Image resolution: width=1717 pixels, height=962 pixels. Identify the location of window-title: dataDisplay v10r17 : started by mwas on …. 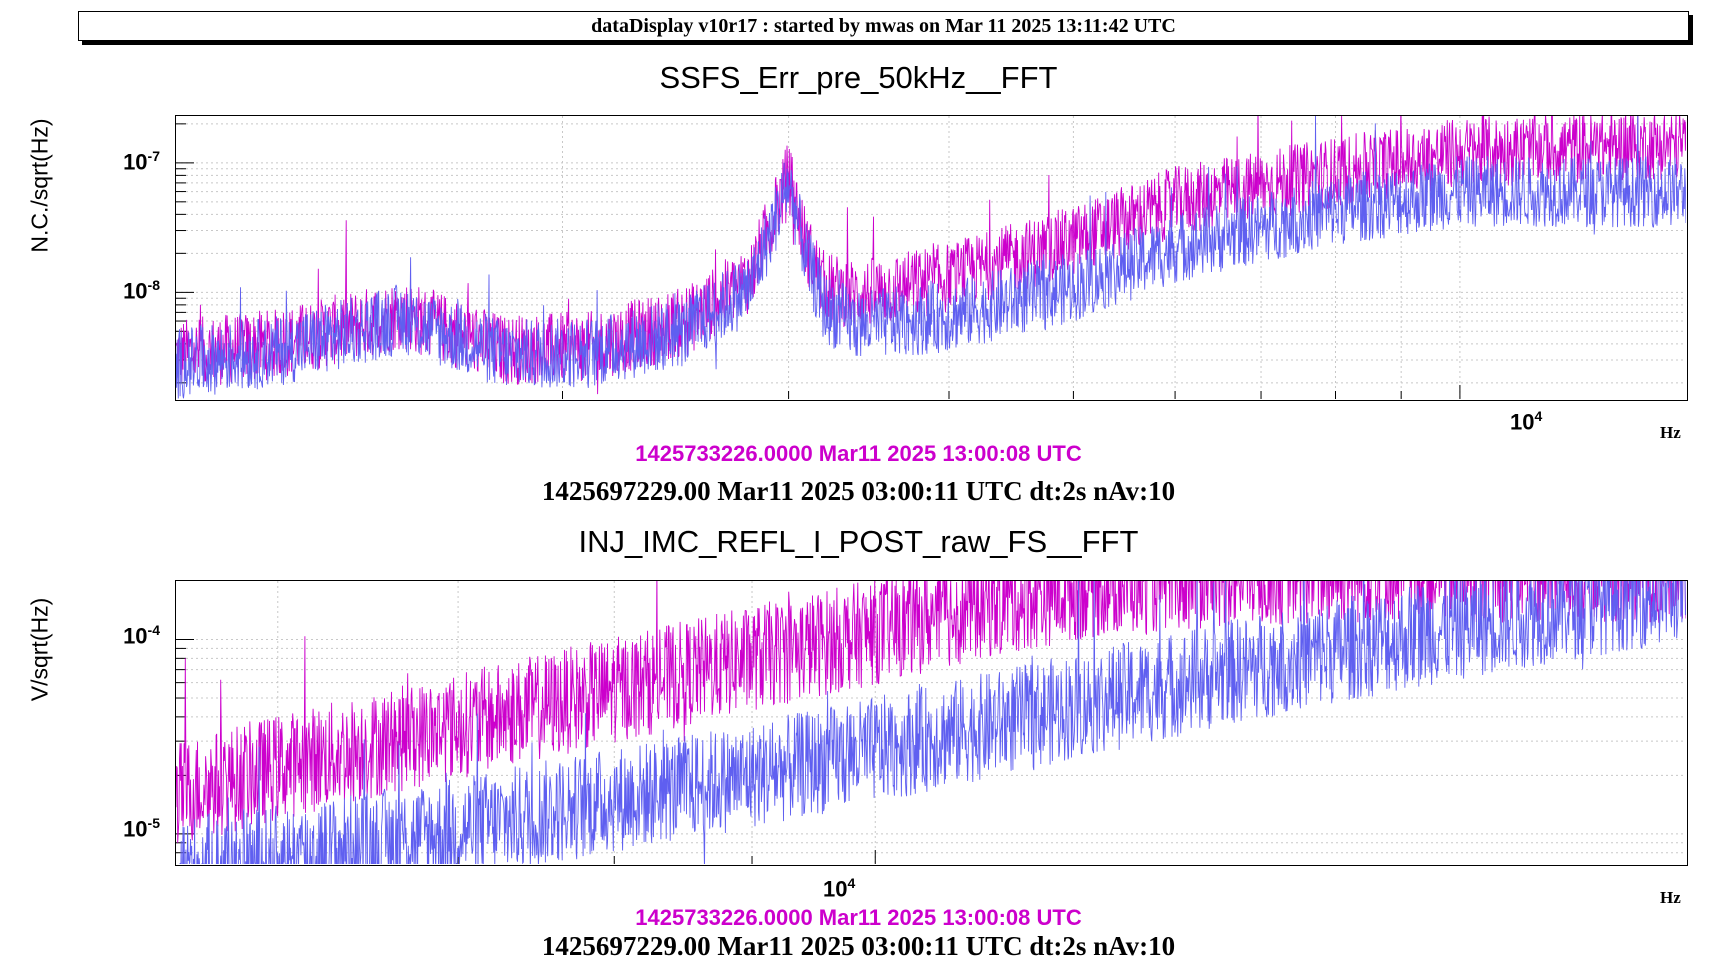
(883, 26).